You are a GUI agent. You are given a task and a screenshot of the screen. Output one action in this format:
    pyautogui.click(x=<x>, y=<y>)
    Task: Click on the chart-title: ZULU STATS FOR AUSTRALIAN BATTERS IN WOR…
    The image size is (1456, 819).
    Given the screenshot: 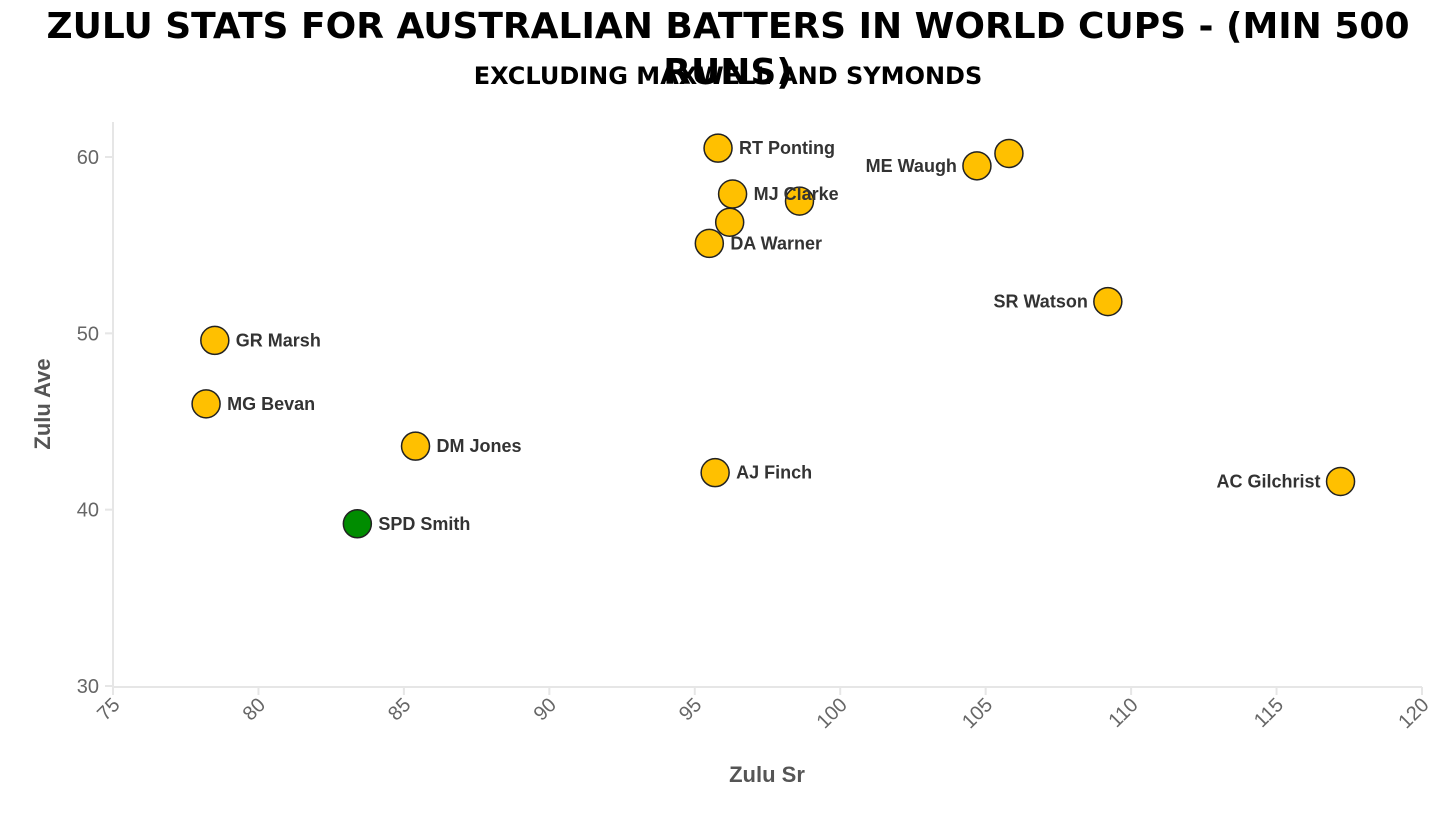 What is the action you would take?
    pyautogui.click(x=728, y=49)
    